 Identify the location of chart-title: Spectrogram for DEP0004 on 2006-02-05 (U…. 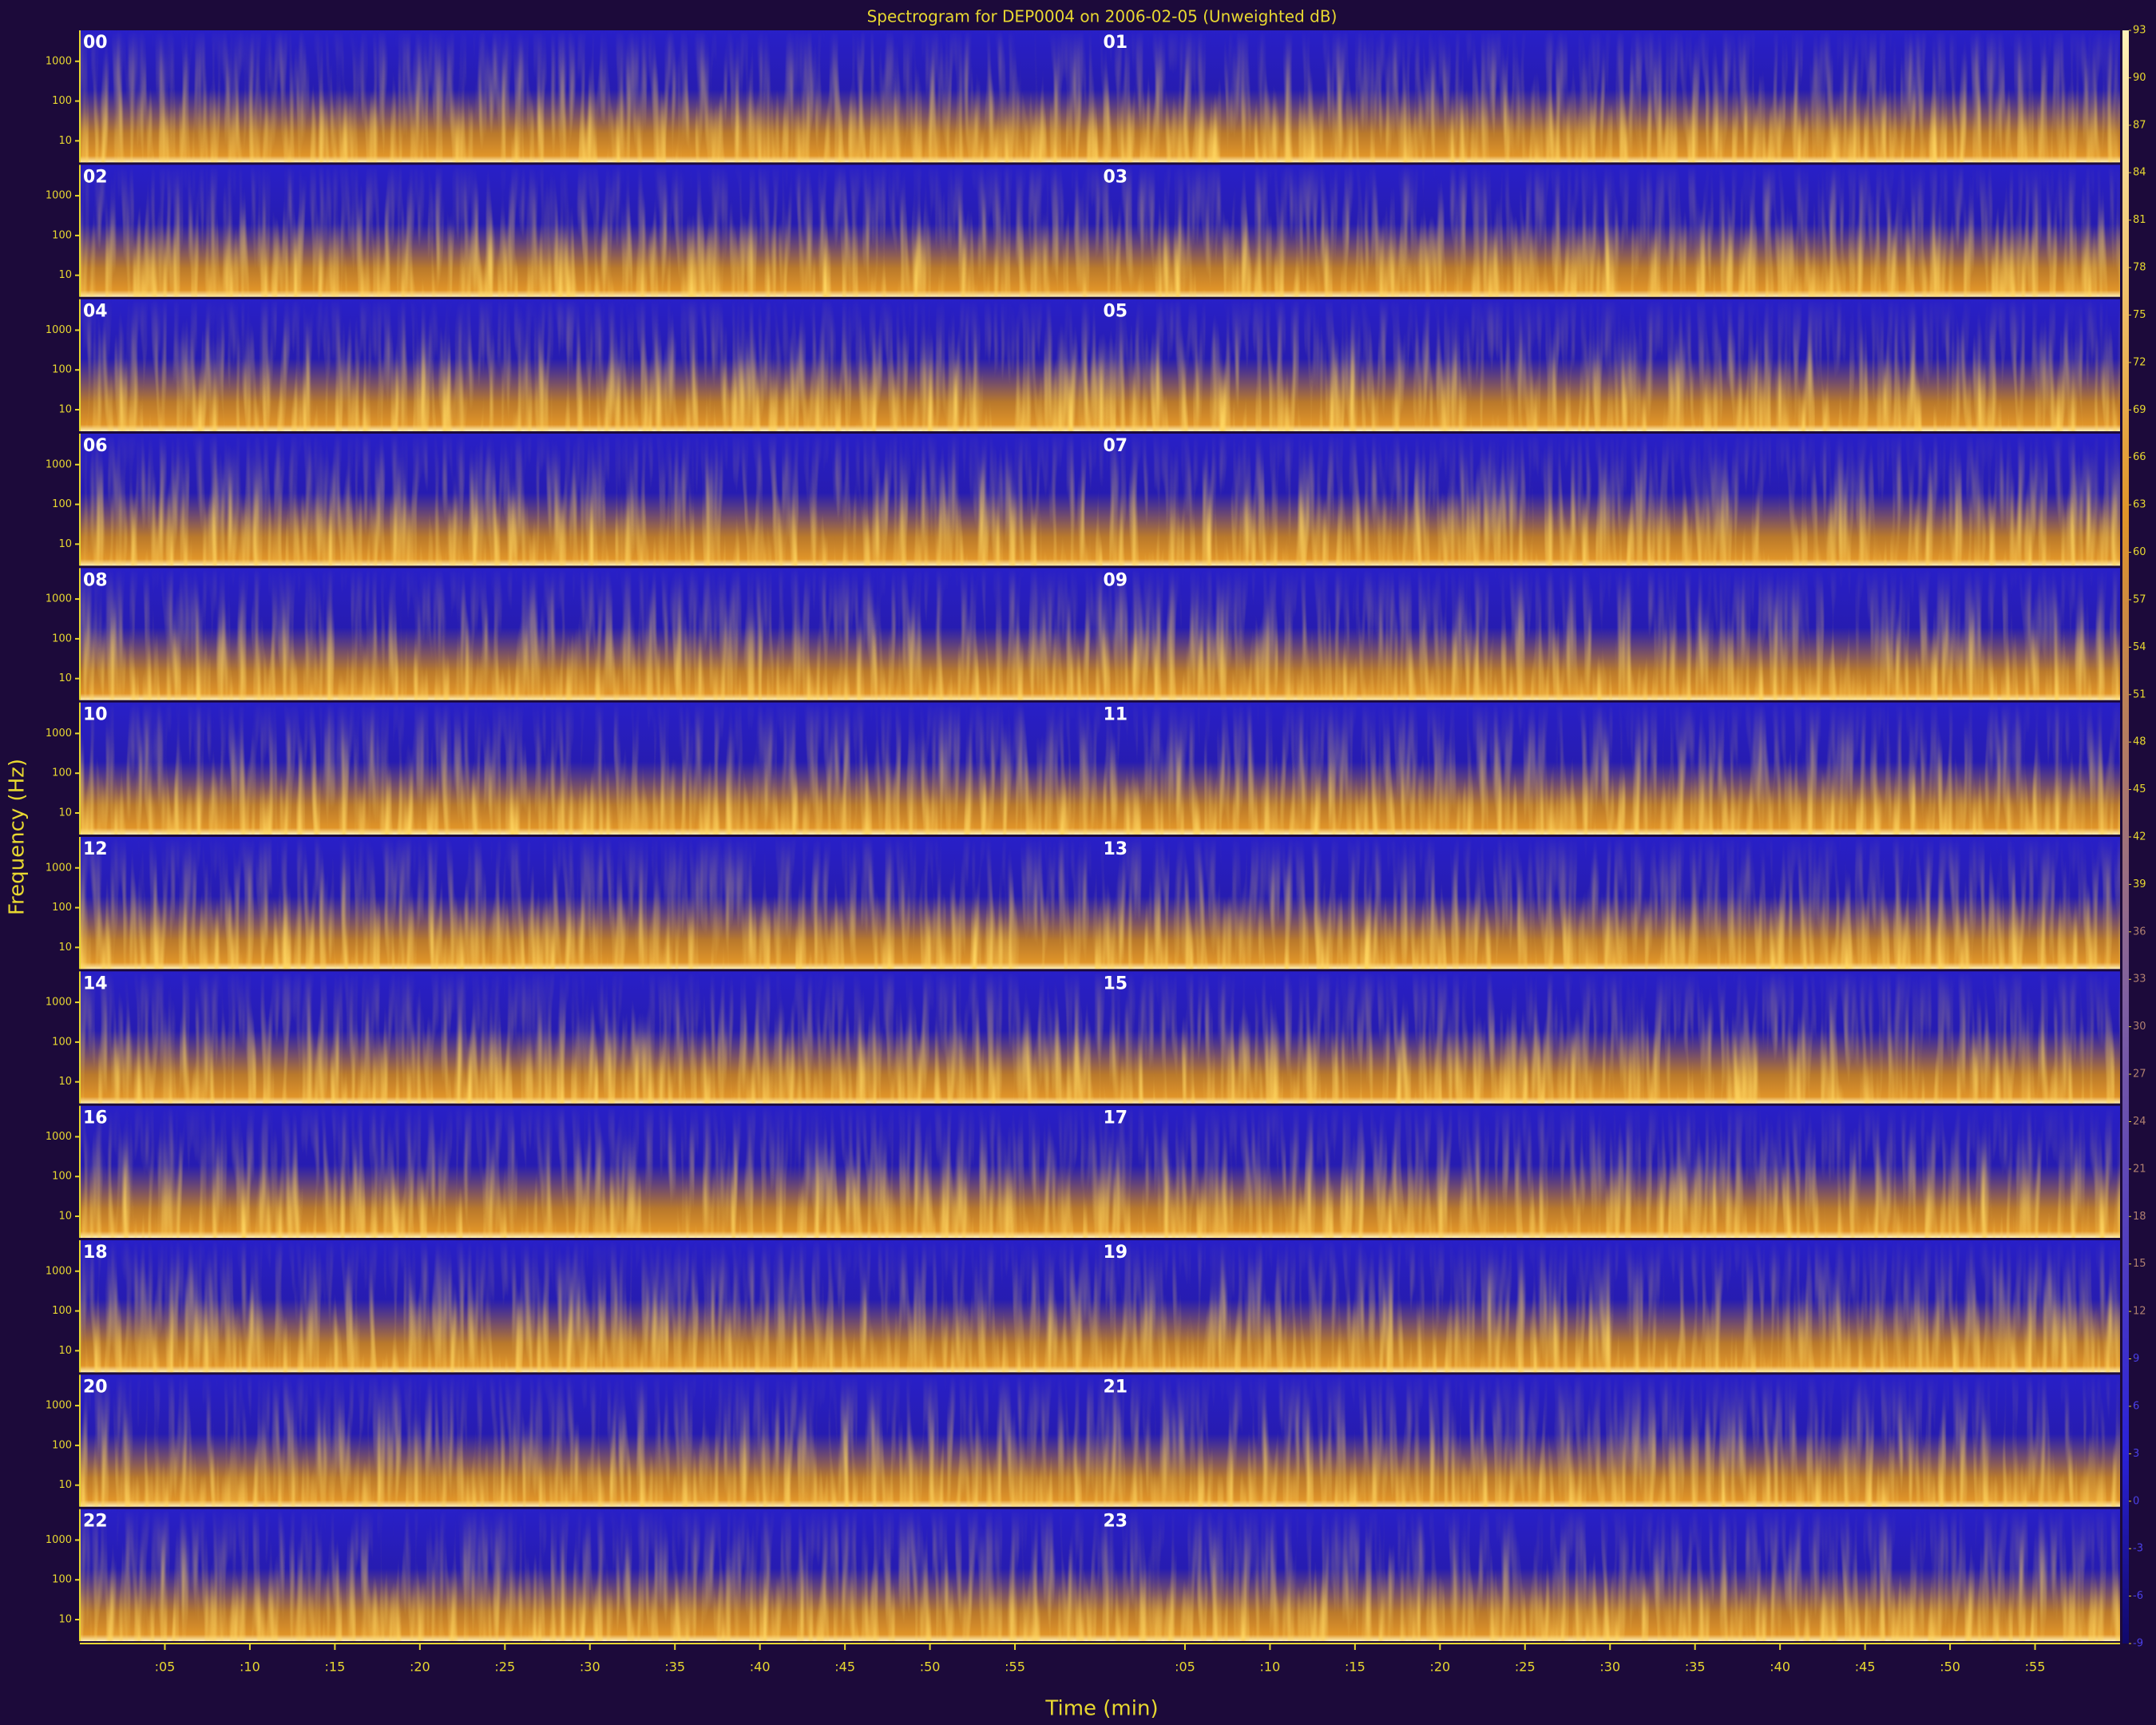
(1102, 17).